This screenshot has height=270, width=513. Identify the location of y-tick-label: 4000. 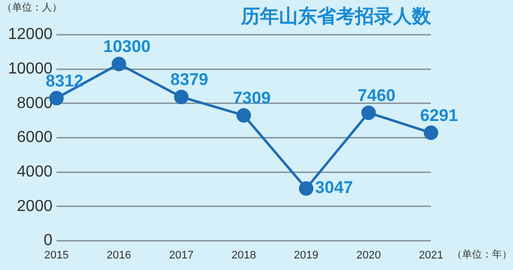
(34, 172).